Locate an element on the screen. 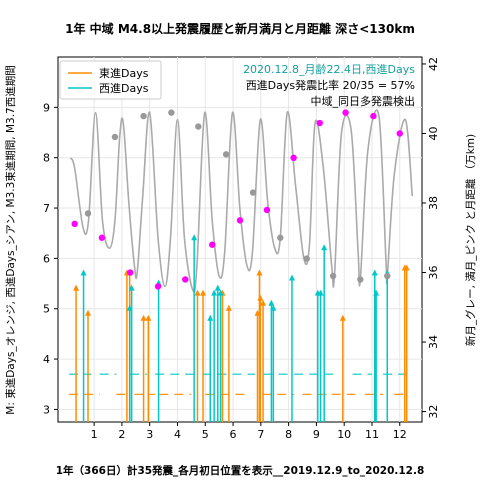  annotation-note: 中域_同日多発震検出 is located at coordinates (363, 101).